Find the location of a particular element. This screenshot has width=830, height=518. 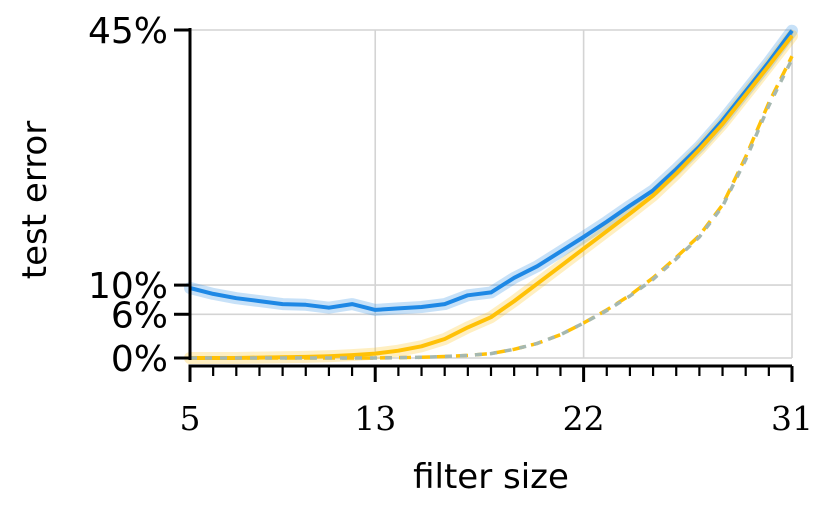

x-tick-label: 22 is located at coordinates (584, 418).